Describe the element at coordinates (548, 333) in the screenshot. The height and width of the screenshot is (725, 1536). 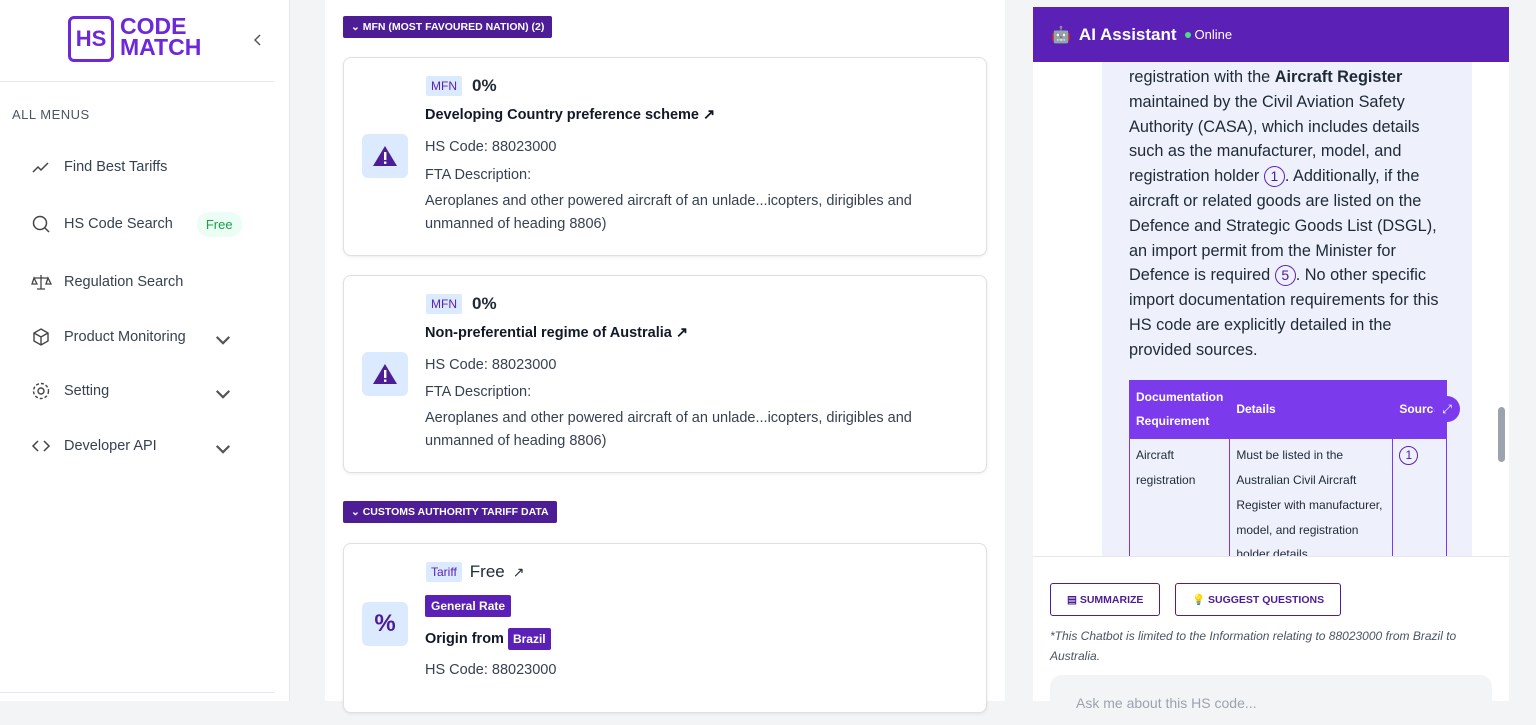
I see `title-text: Non-preferential regime of Australia` at that location.